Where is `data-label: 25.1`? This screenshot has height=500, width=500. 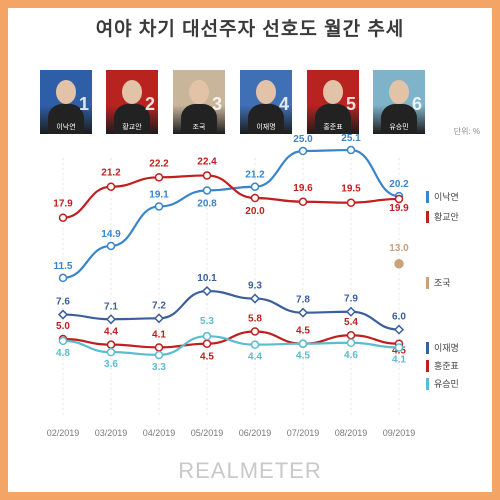 data-label: 25.1 is located at coordinates (351, 138).